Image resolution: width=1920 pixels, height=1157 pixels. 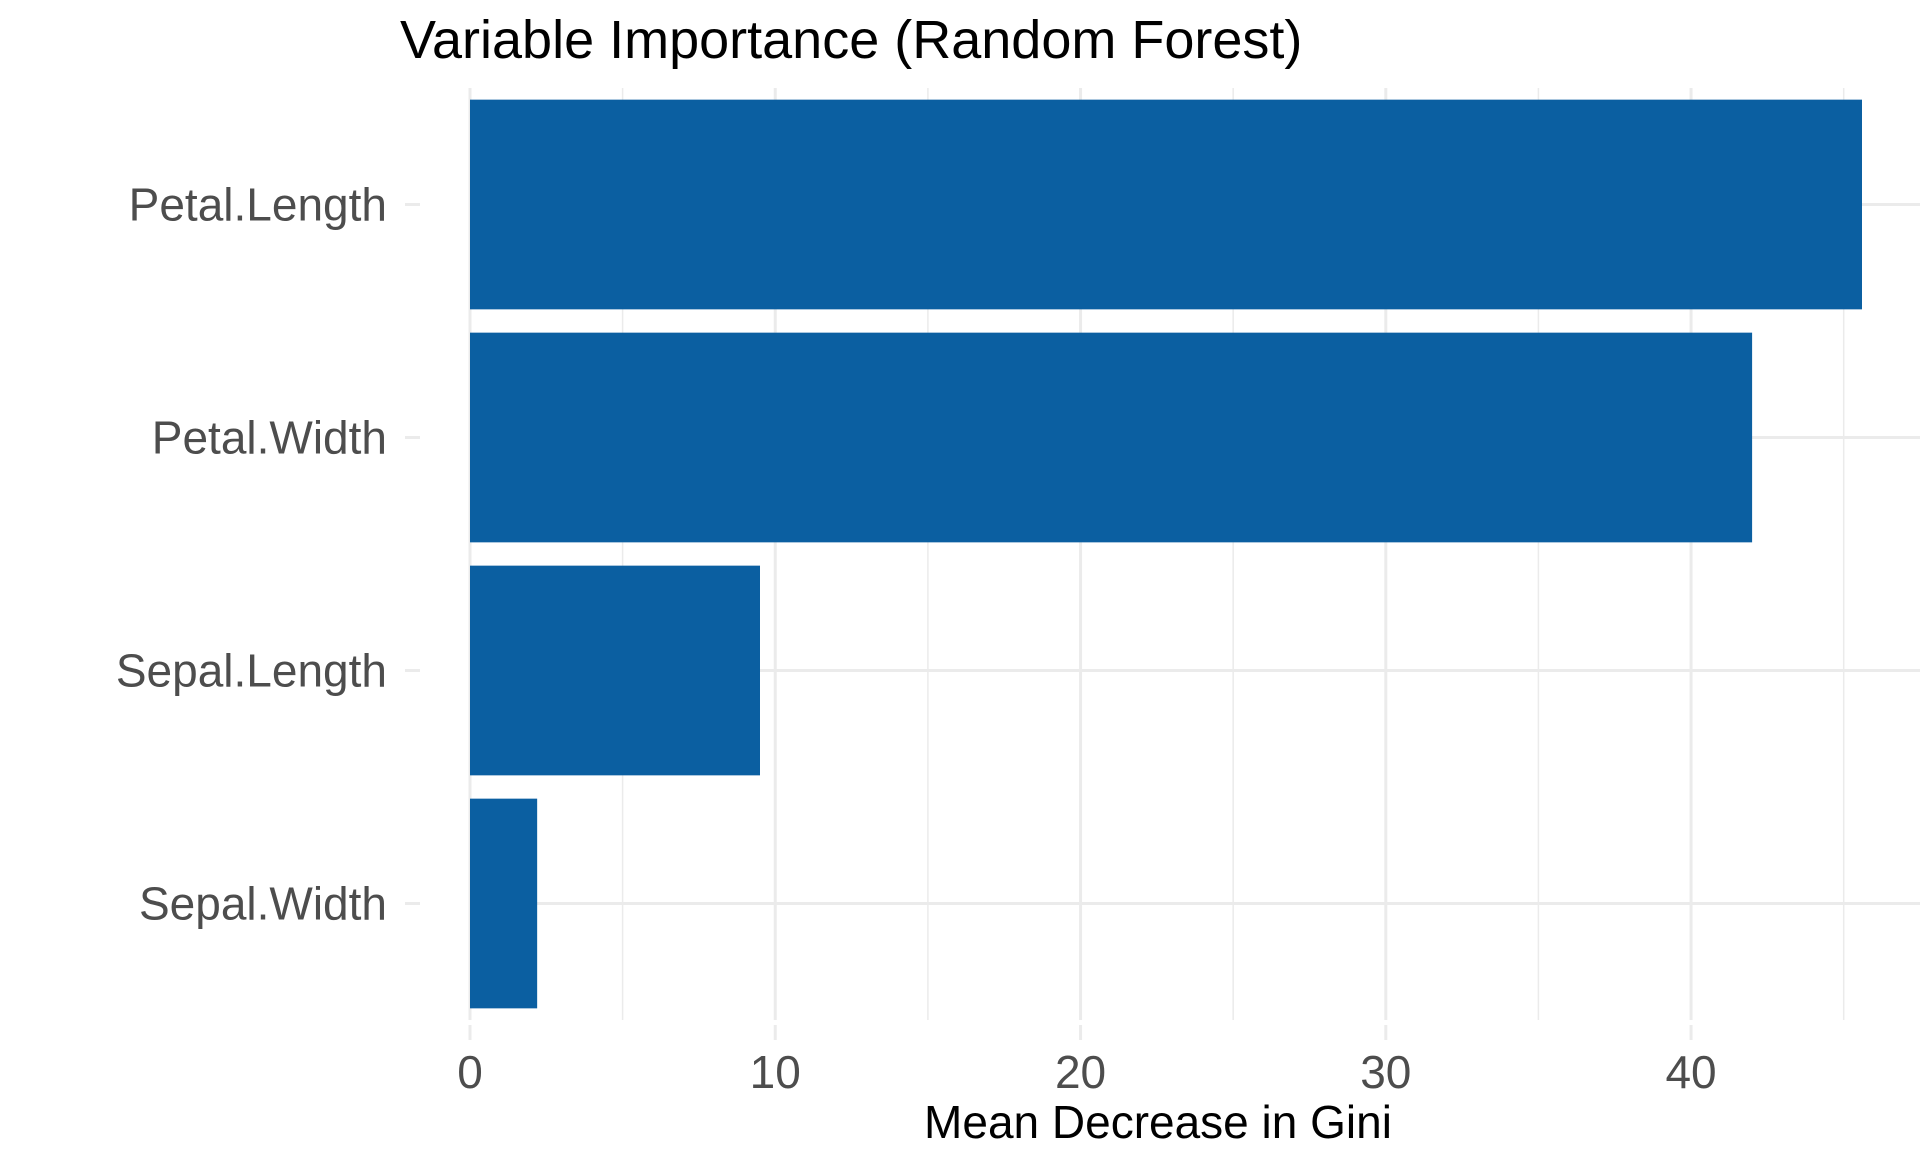 I want to click on y-tick-label: Sepal.Length, so click(x=251, y=671).